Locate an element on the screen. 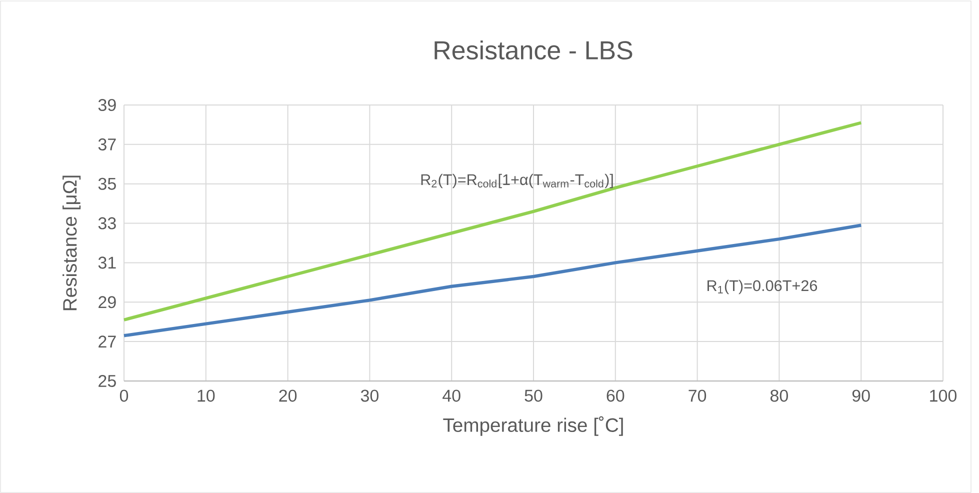  annotation: R$_{1}$(T)=0.06T+26 is located at coordinates (763, 287).